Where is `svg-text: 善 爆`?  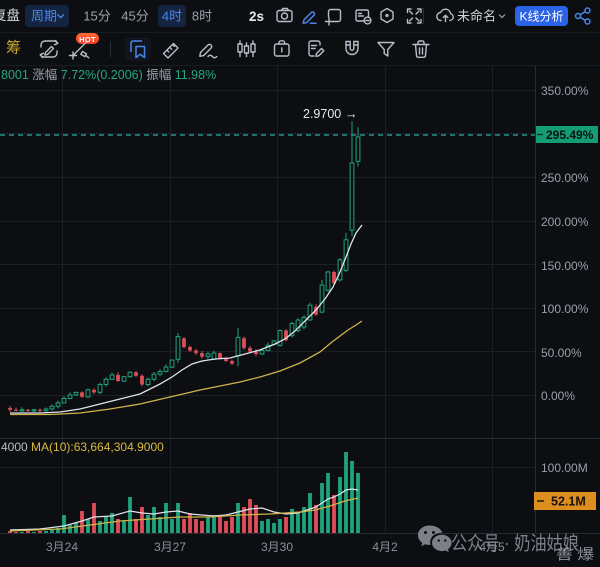 svg-text: 善 爆 is located at coordinates (575, 555).